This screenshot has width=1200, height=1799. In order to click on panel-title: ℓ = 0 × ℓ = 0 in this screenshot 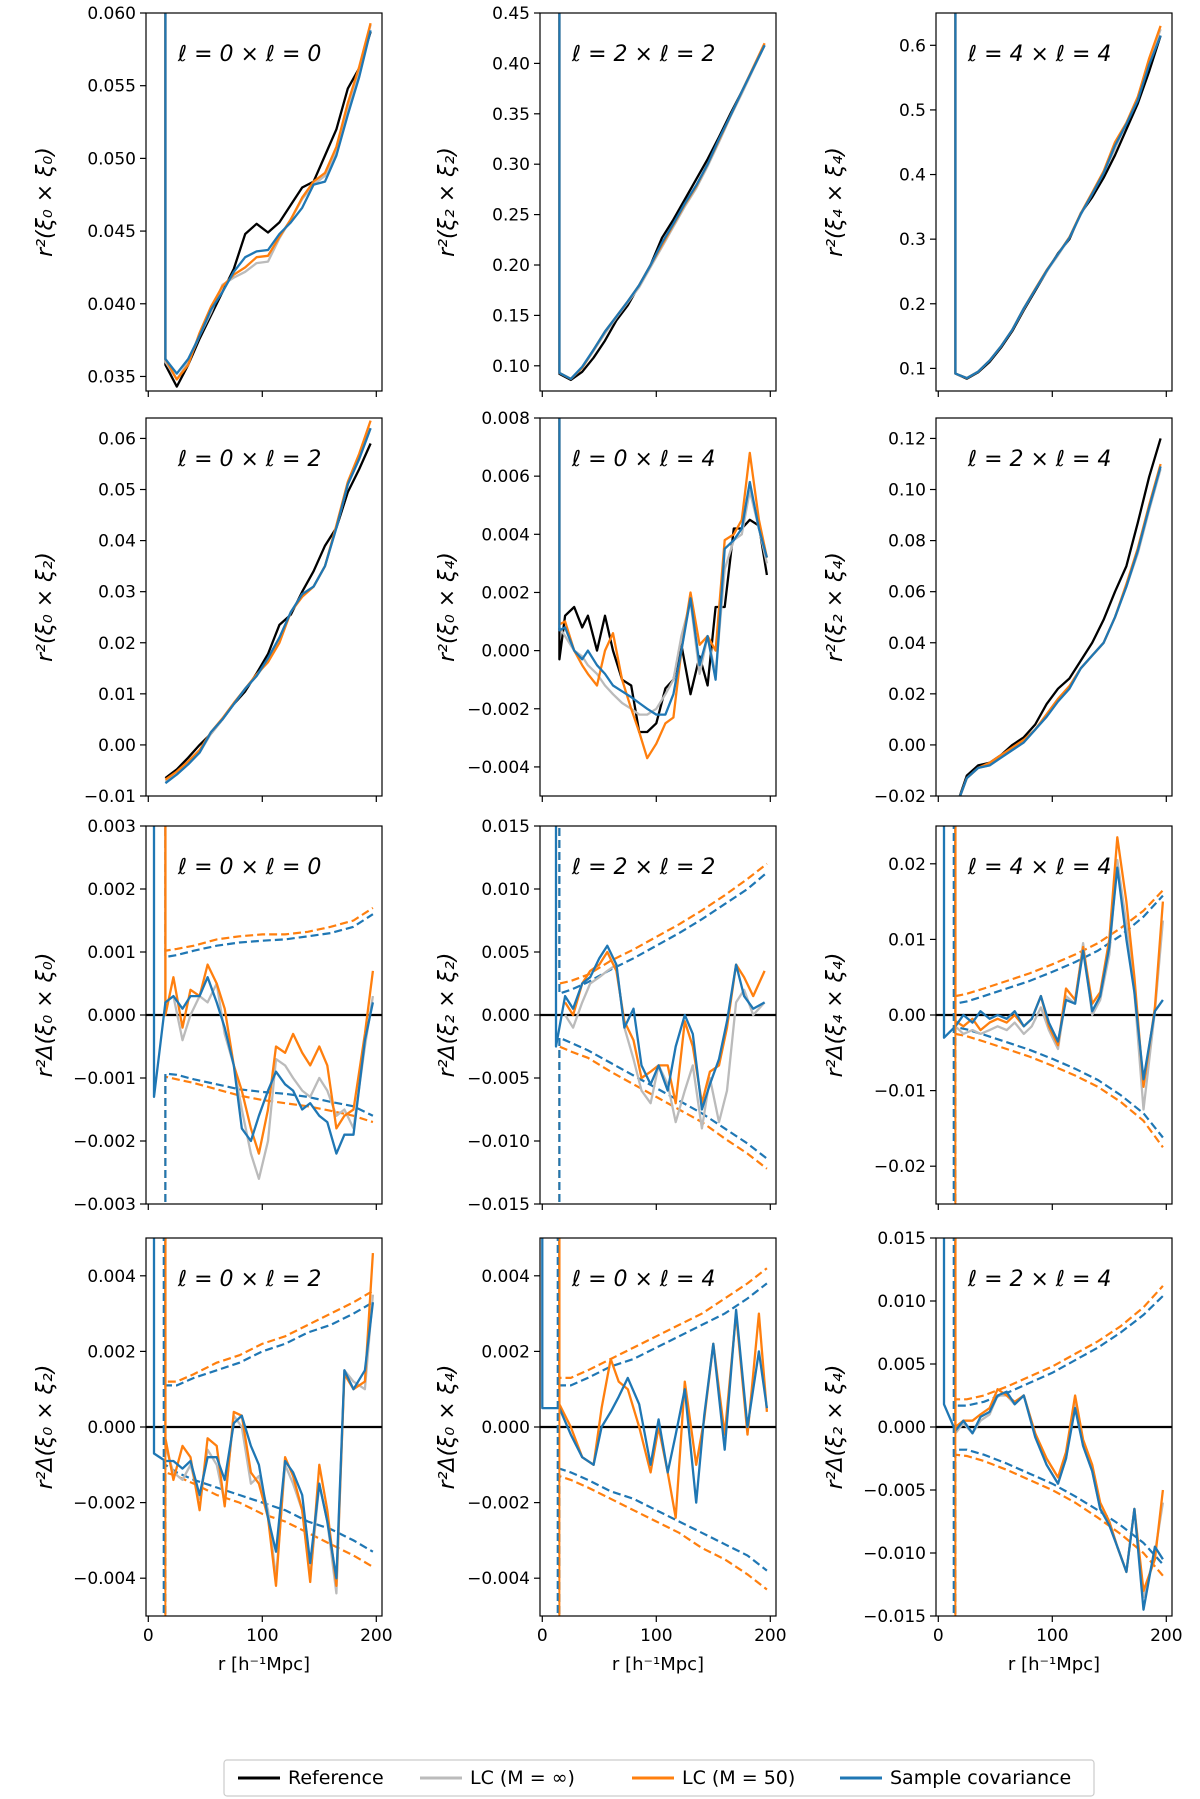, I will do `click(249, 54)`.